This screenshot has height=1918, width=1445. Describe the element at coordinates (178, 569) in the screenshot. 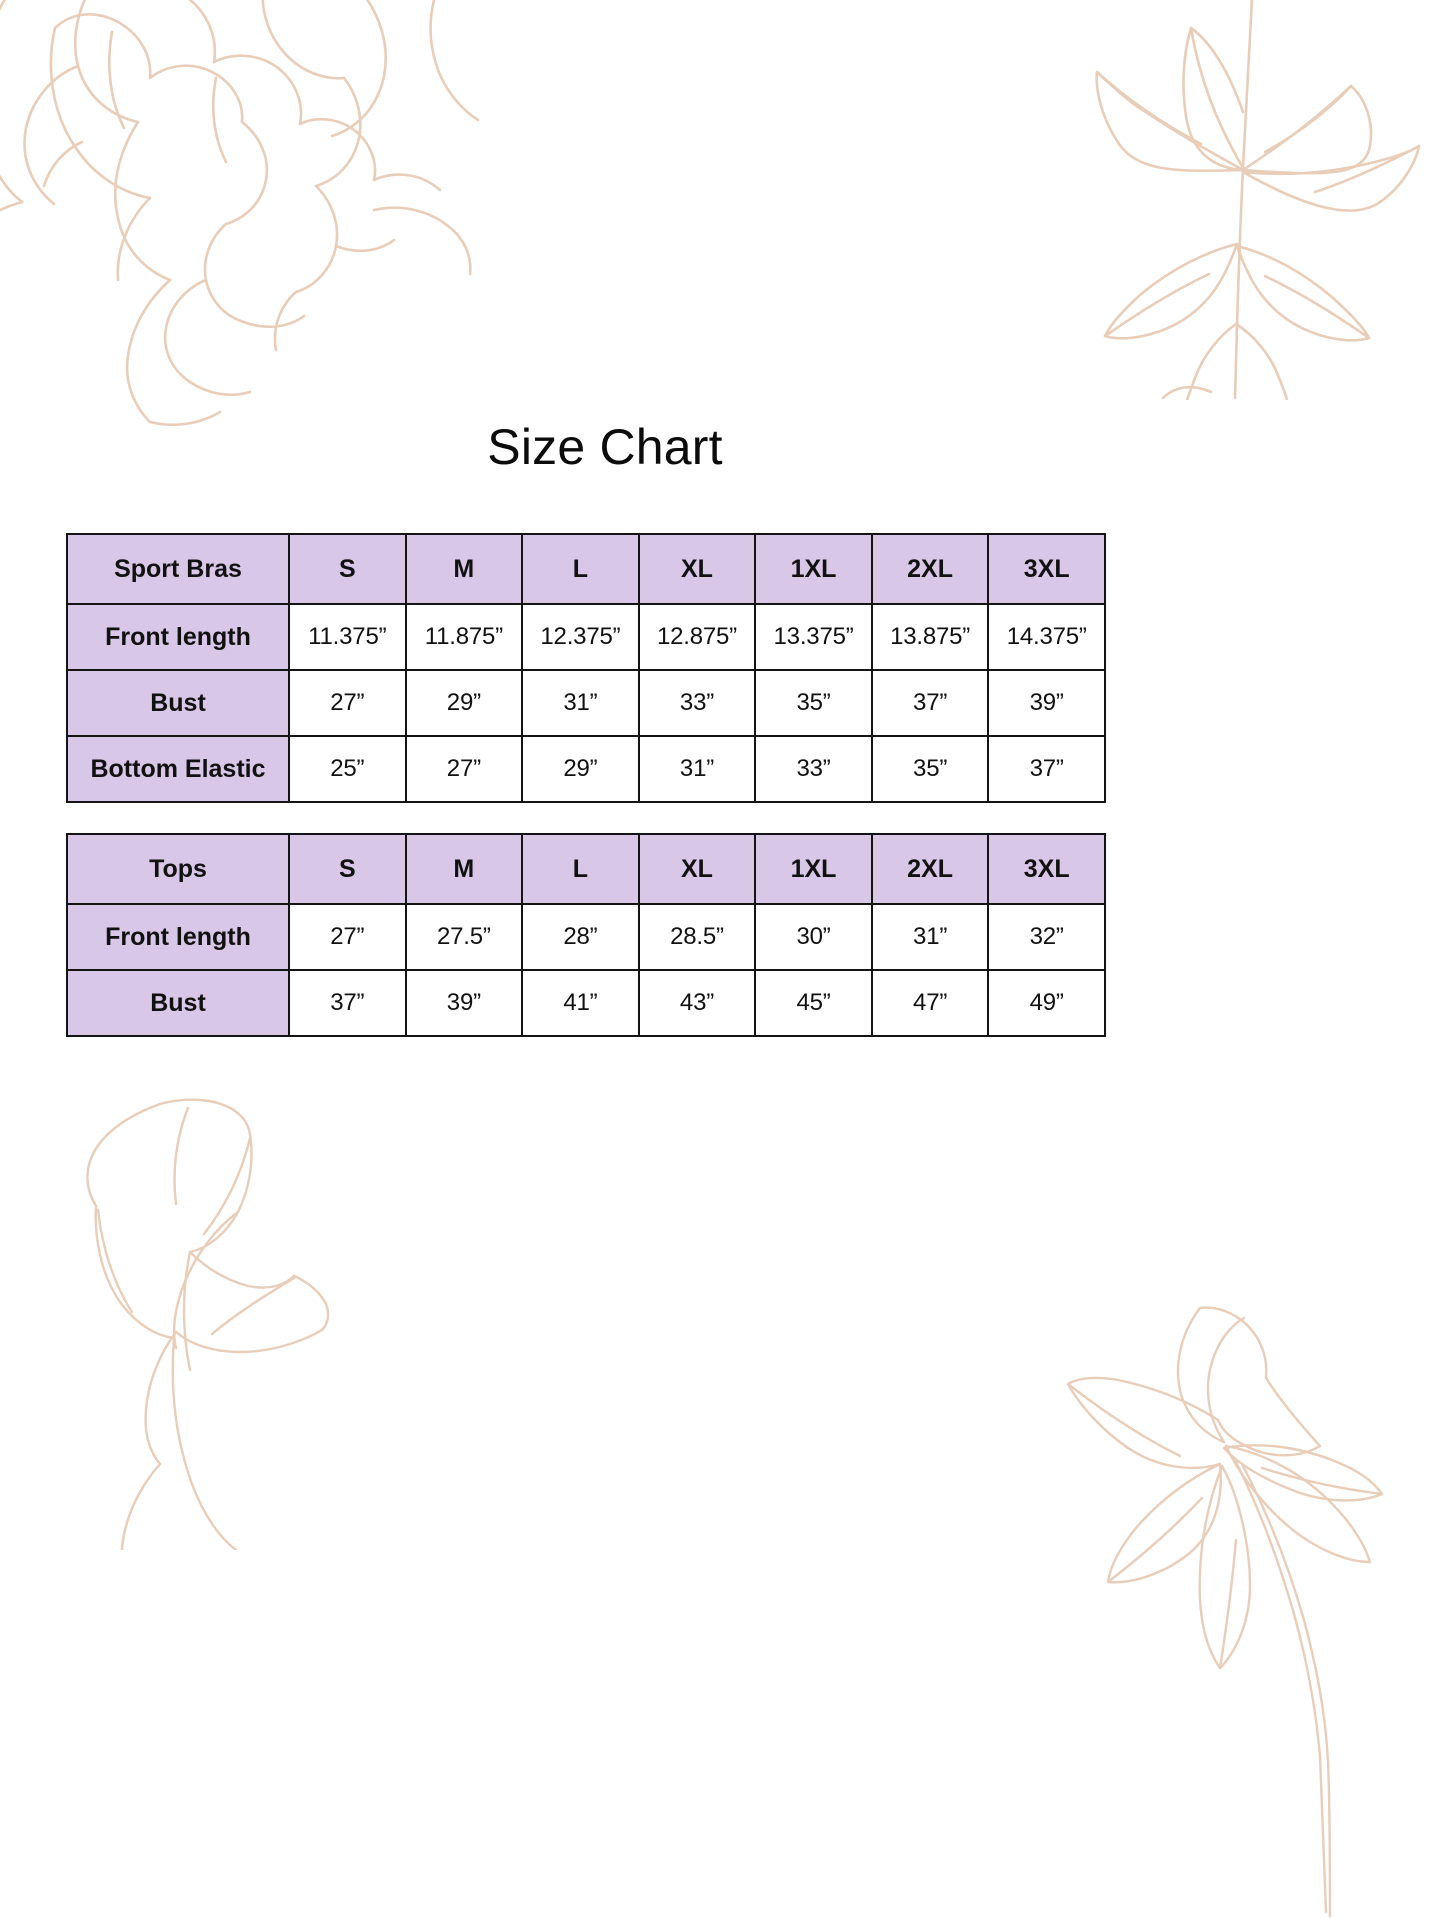

I see `table-corner-label: Sport Bras` at that location.